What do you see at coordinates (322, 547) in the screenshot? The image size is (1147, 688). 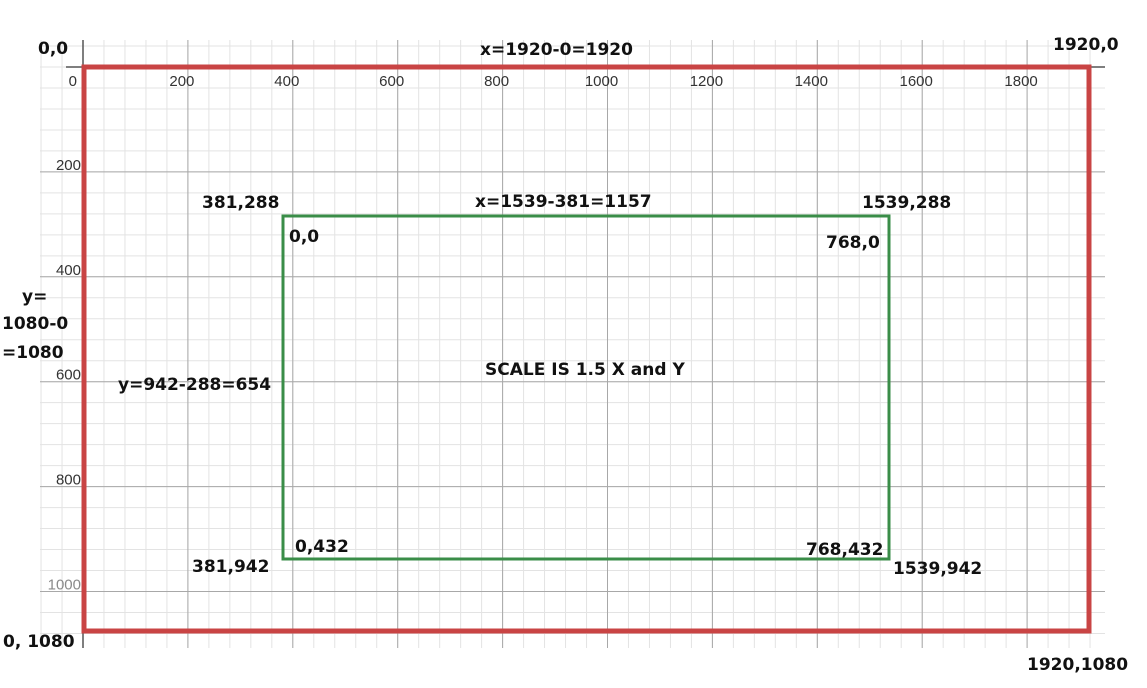 I see `inner-bottom-left-local-label: 0,432` at bounding box center [322, 547].